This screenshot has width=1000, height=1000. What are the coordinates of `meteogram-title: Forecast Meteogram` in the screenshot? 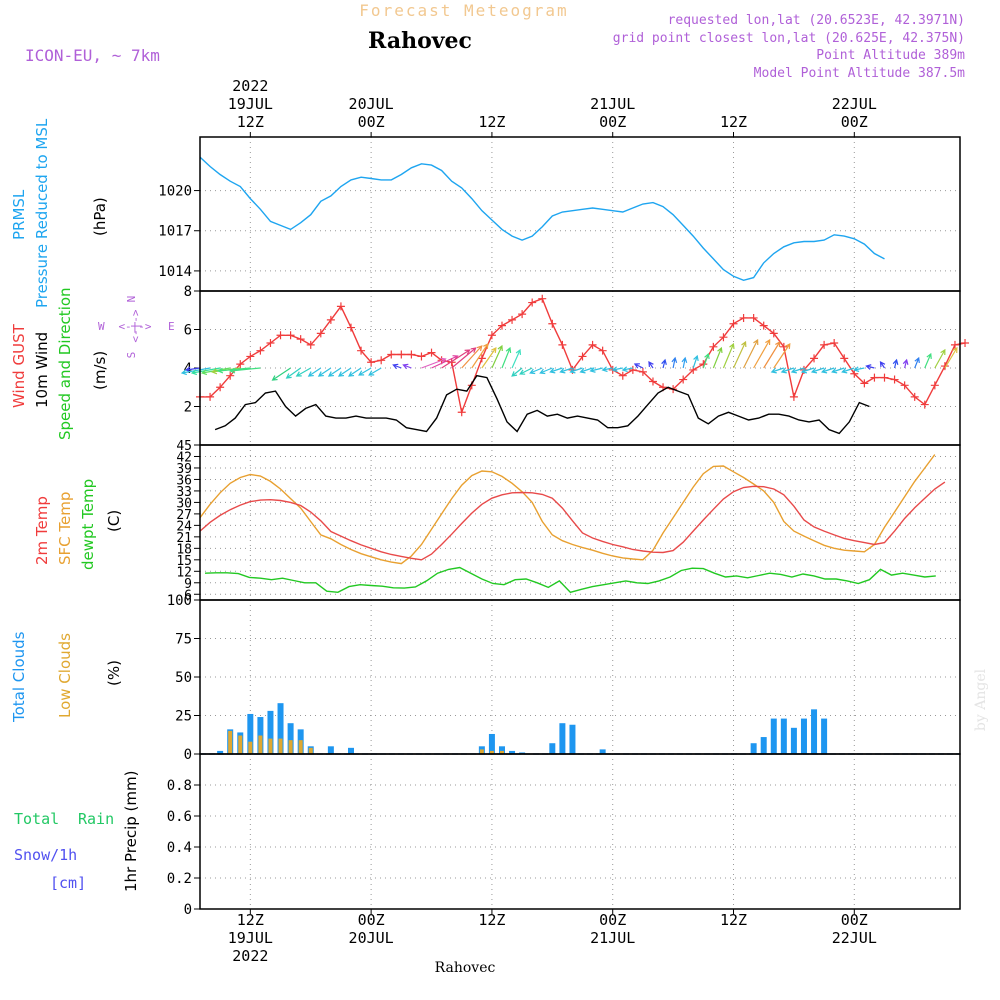 It's located at (463, 10).